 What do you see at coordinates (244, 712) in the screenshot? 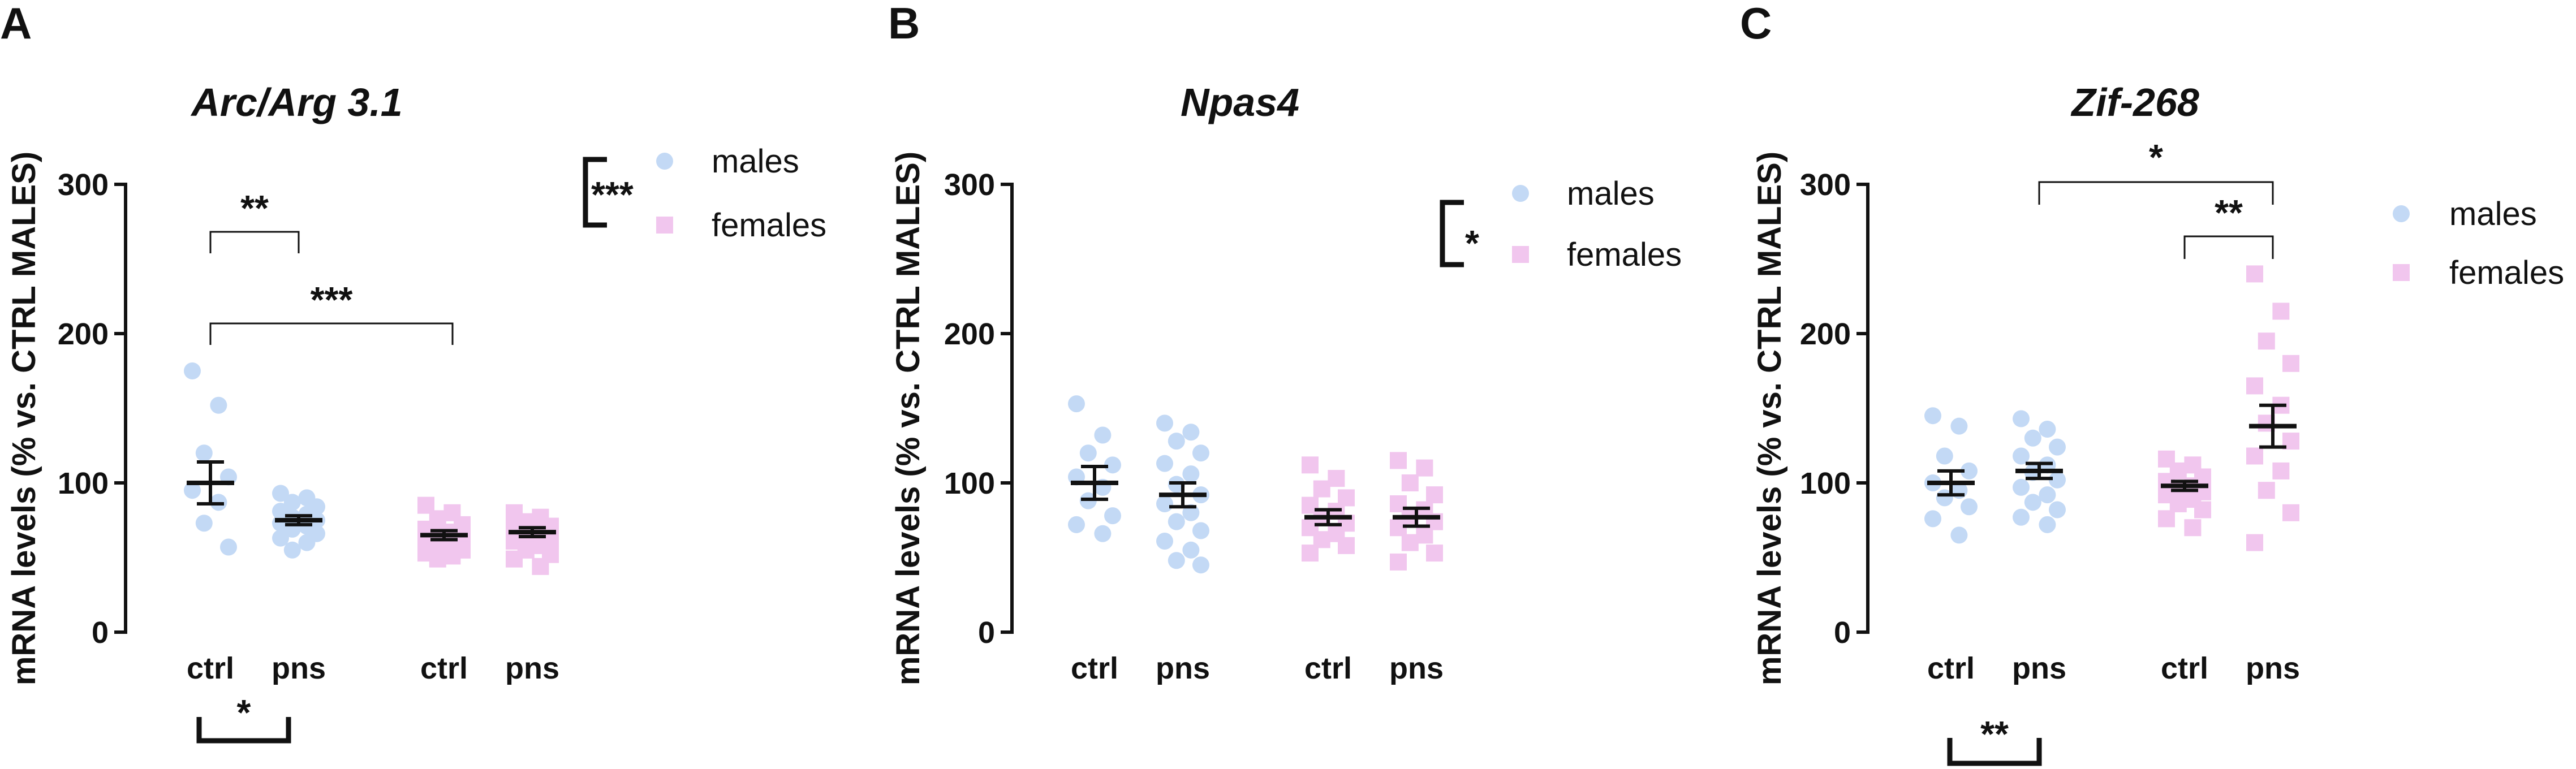
I see `treatment-effect-significance: *` at bounding box center [244, 712].